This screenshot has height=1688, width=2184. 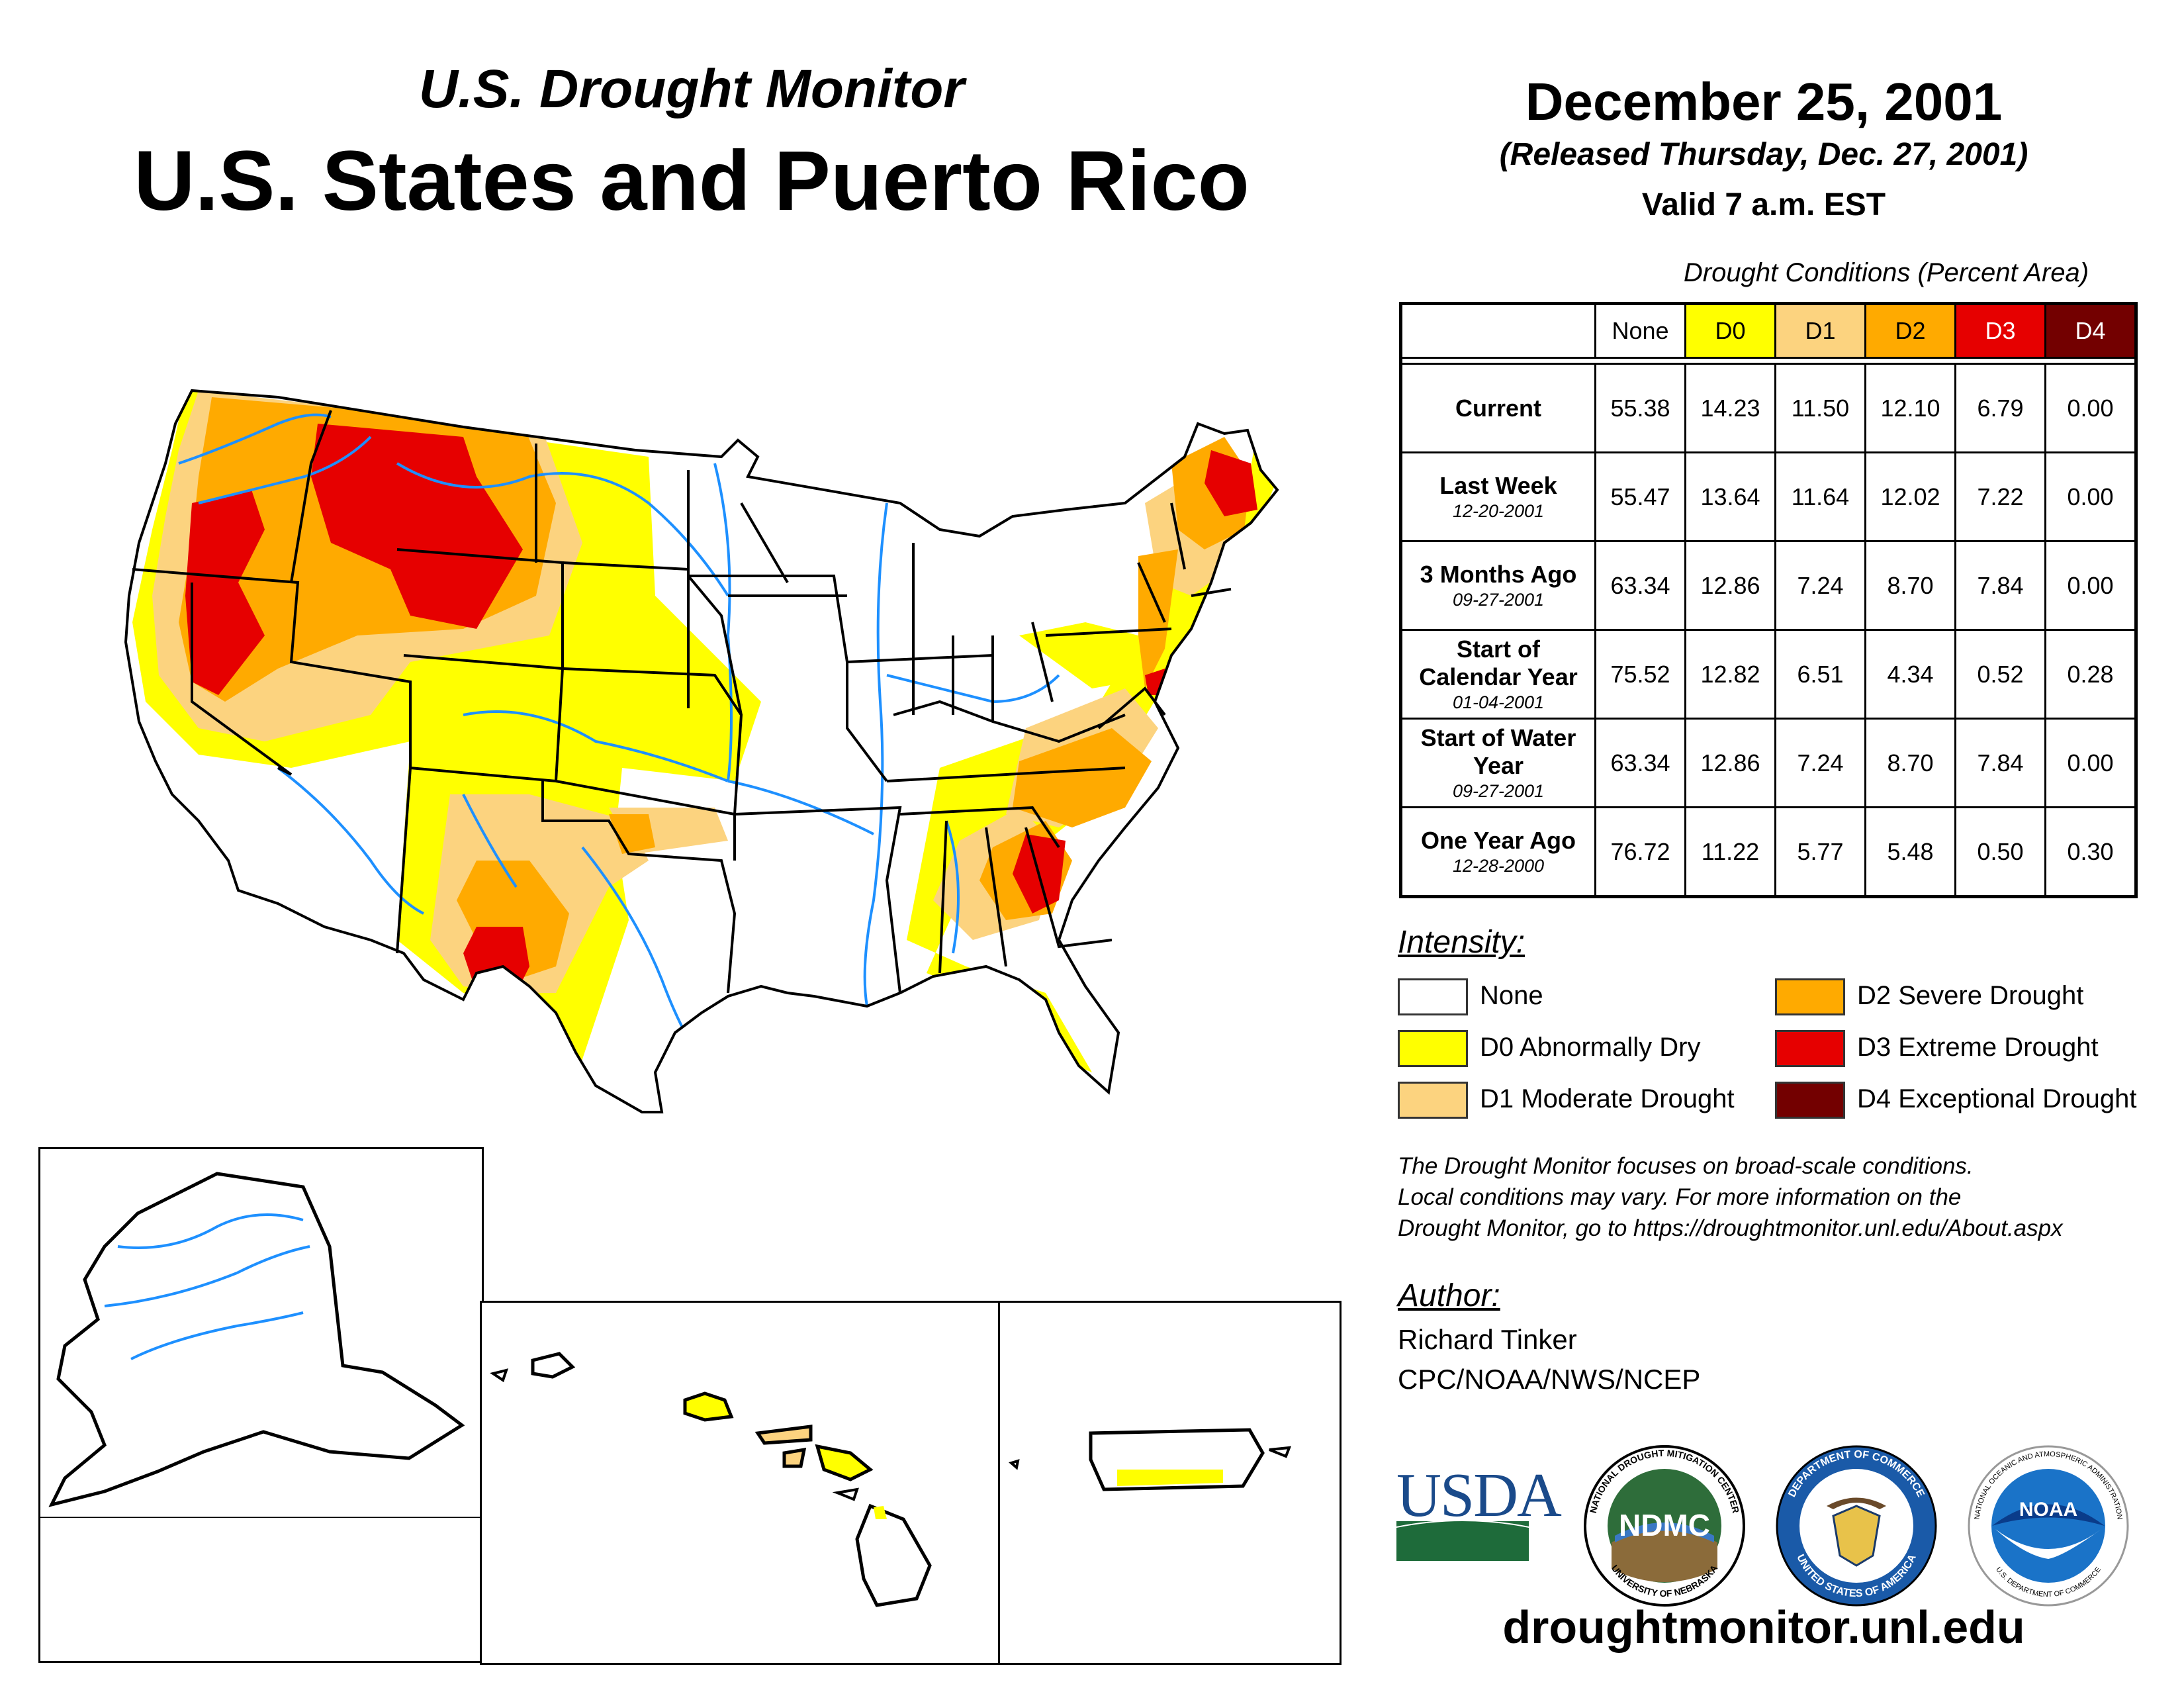 What do you see at coordinates (1433, 1048) in the screenshot?
I see `legend-swatch-d0` at bounding box center [1433, 1048].